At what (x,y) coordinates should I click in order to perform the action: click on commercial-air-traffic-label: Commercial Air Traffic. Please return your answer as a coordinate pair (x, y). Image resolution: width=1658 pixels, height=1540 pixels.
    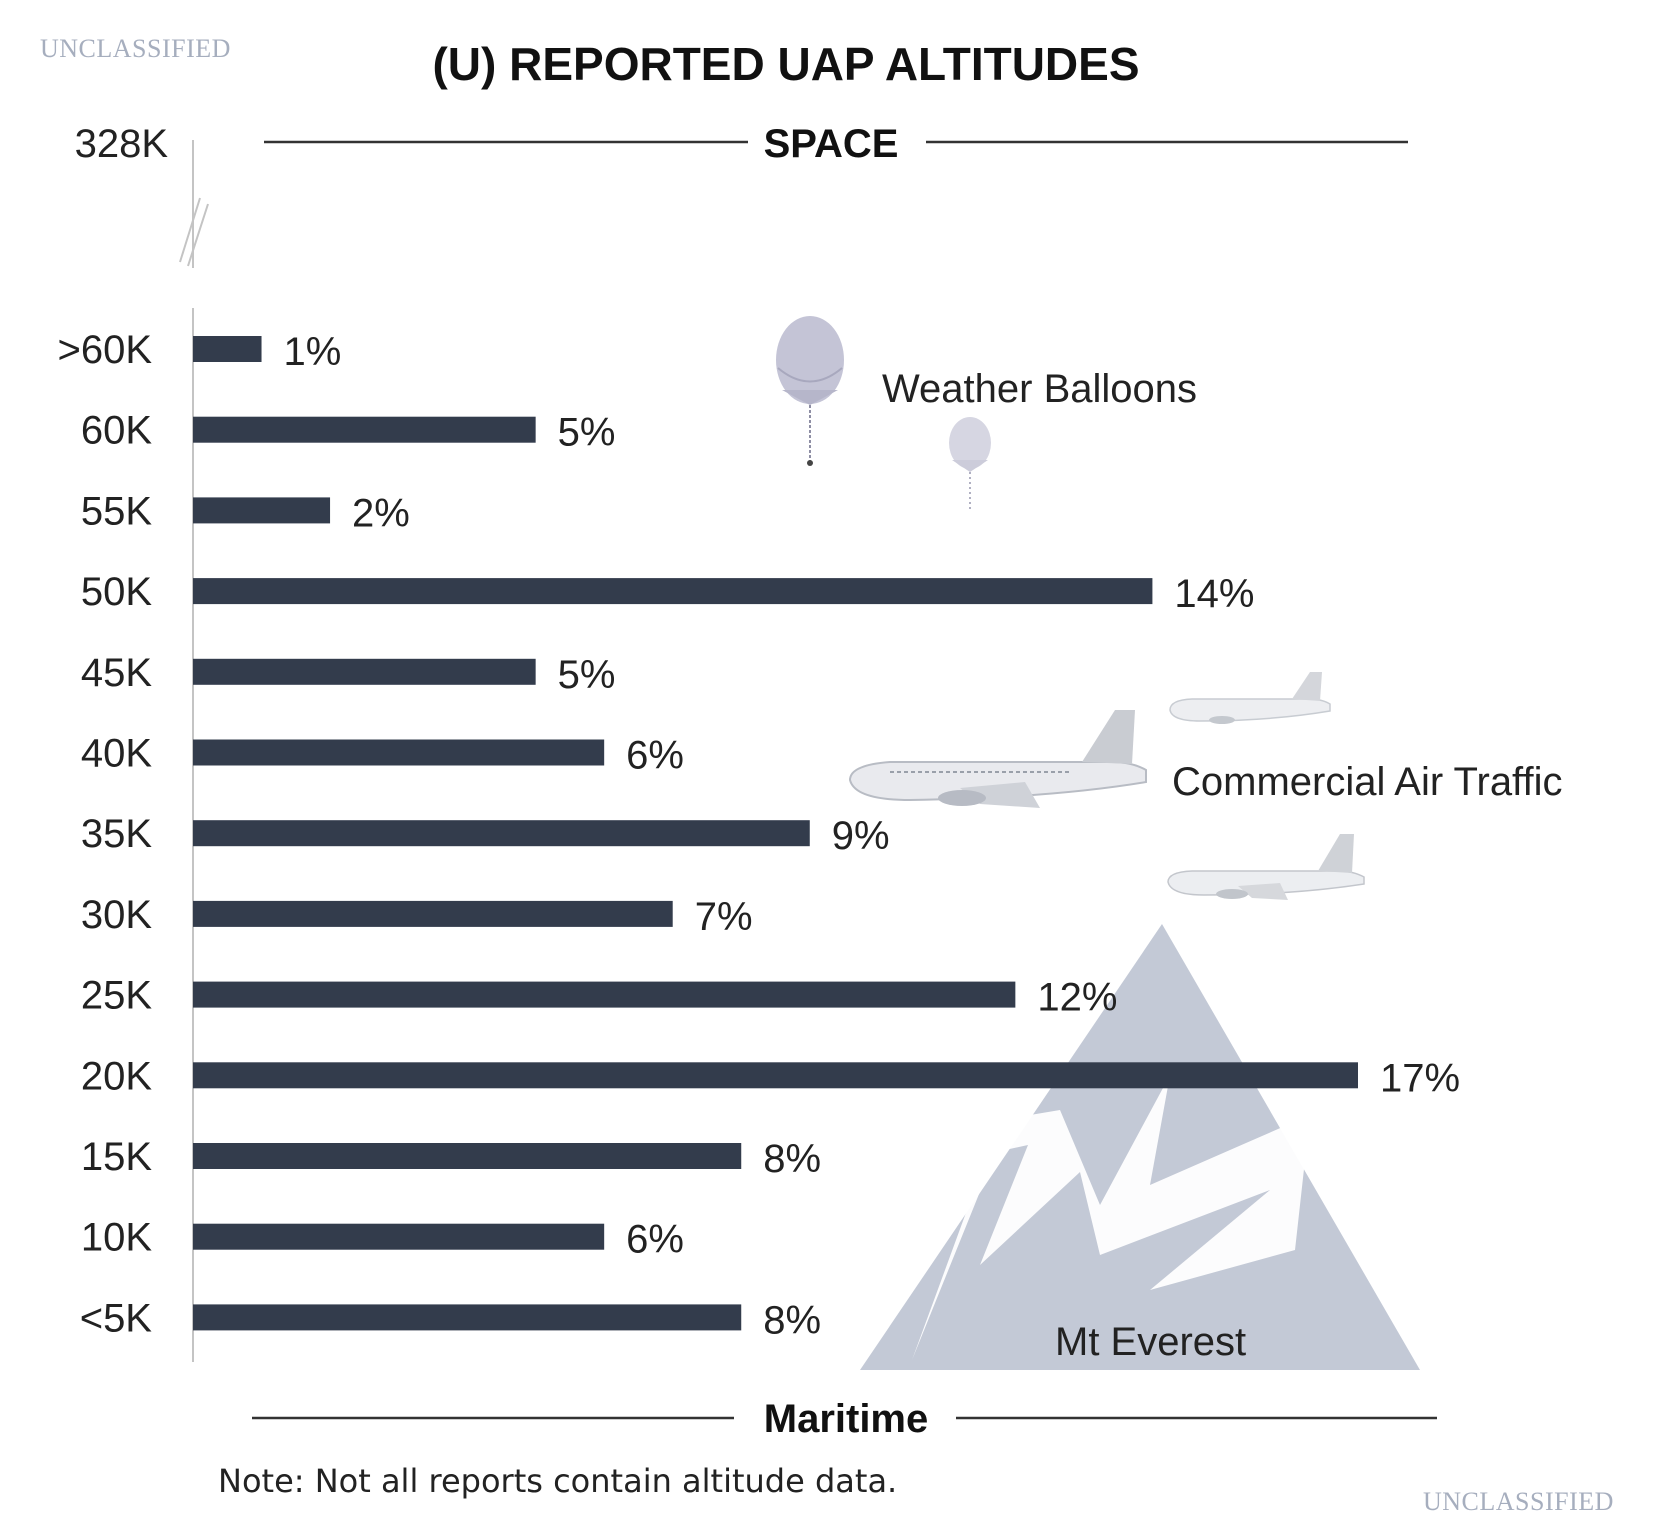
    Looking at the image, I should click on (1367, 782).